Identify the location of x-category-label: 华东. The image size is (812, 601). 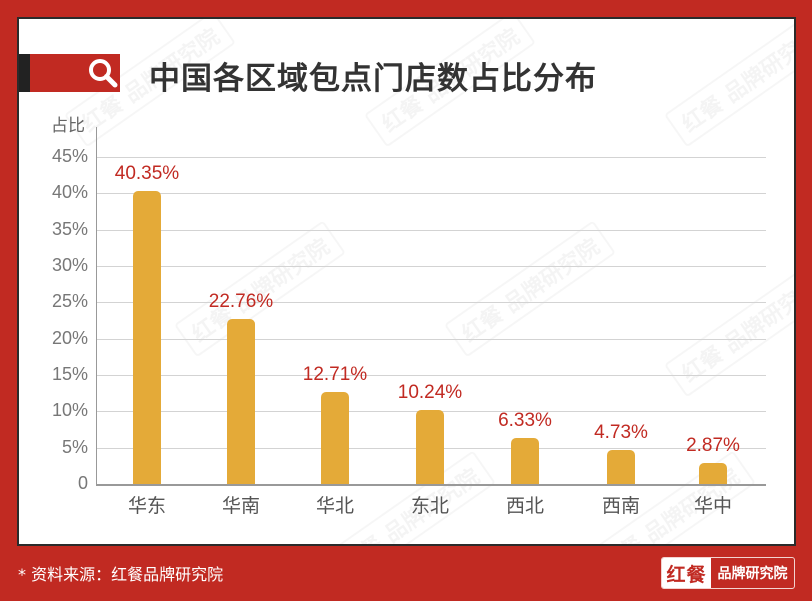
(146, 506).